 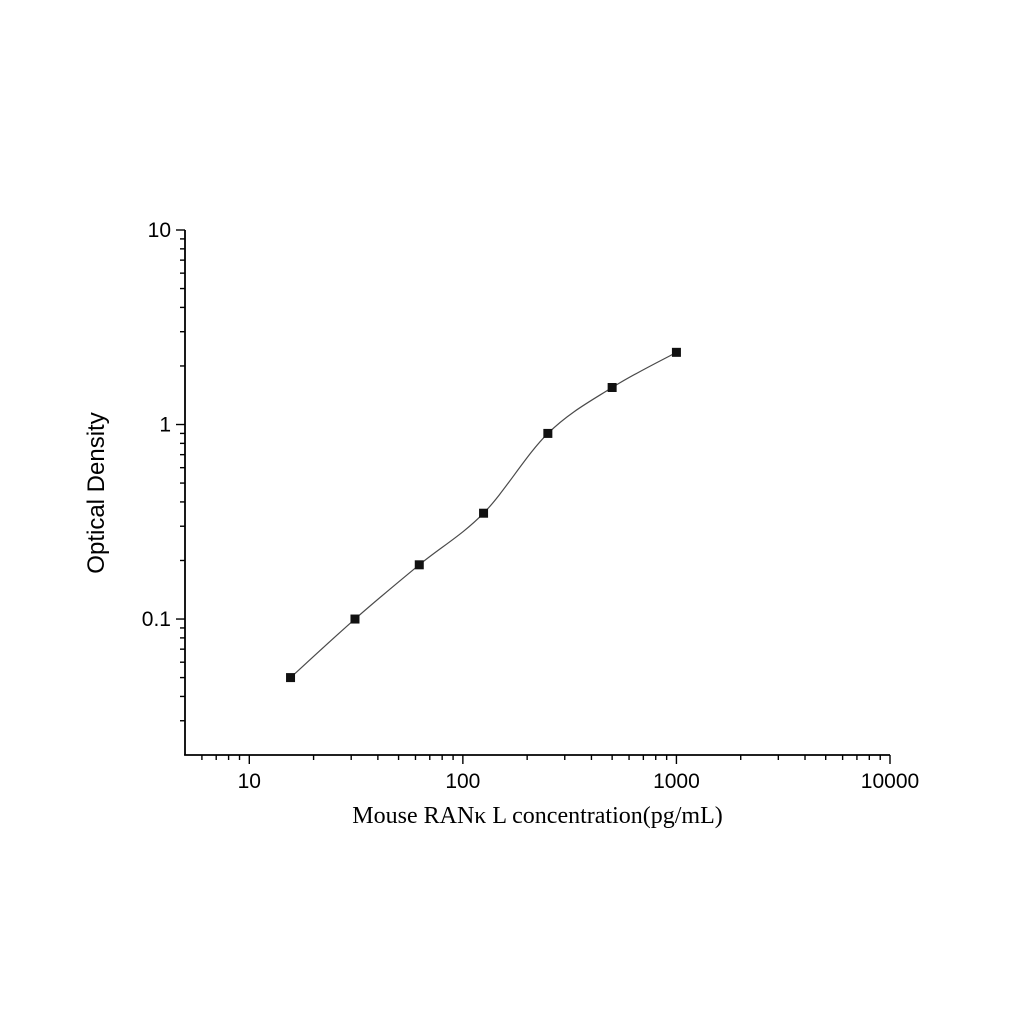 What do you see at coordinates (96, 493) in the screenshot?
I see `y-axis-title: Optical Density` at bounding box center [96, 493].